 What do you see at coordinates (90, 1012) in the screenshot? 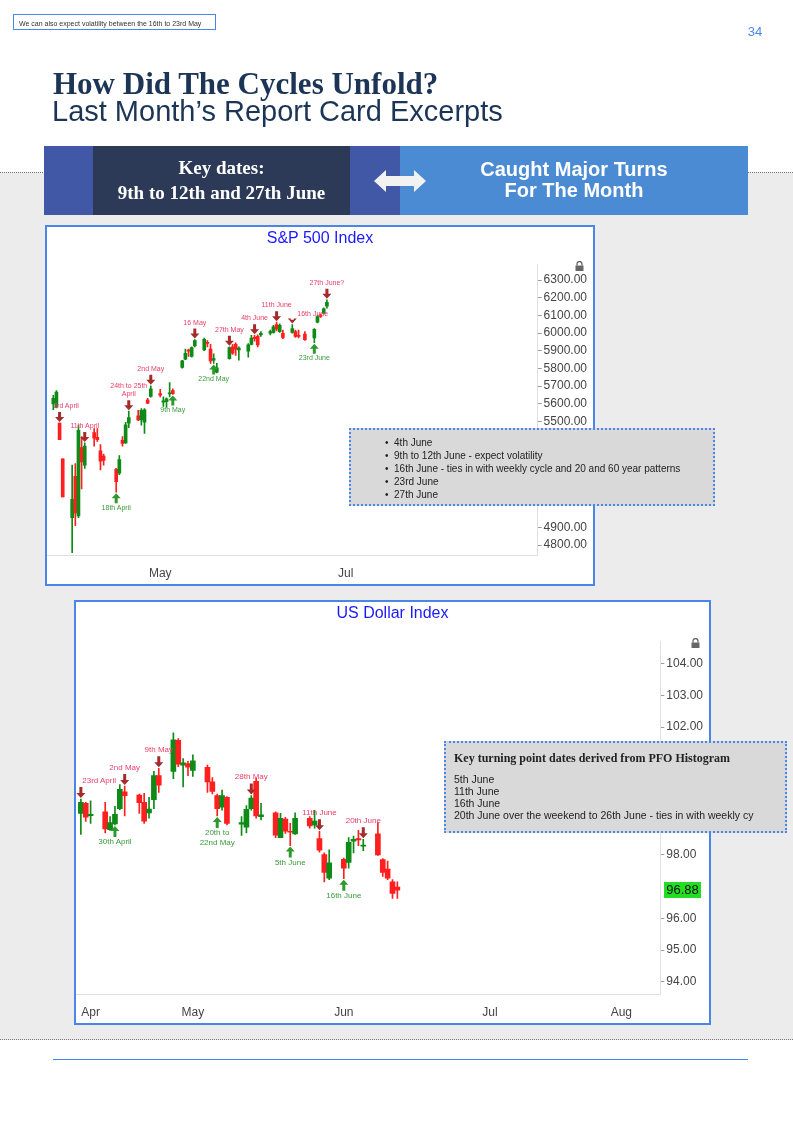
I see `x-tick-label: Apr` at bounding box center [90, 1012].